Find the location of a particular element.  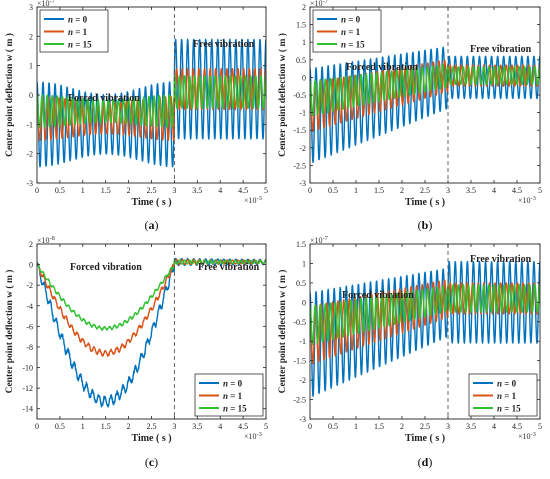

y-tick-label: -6 is located at coordinates (29, 326).